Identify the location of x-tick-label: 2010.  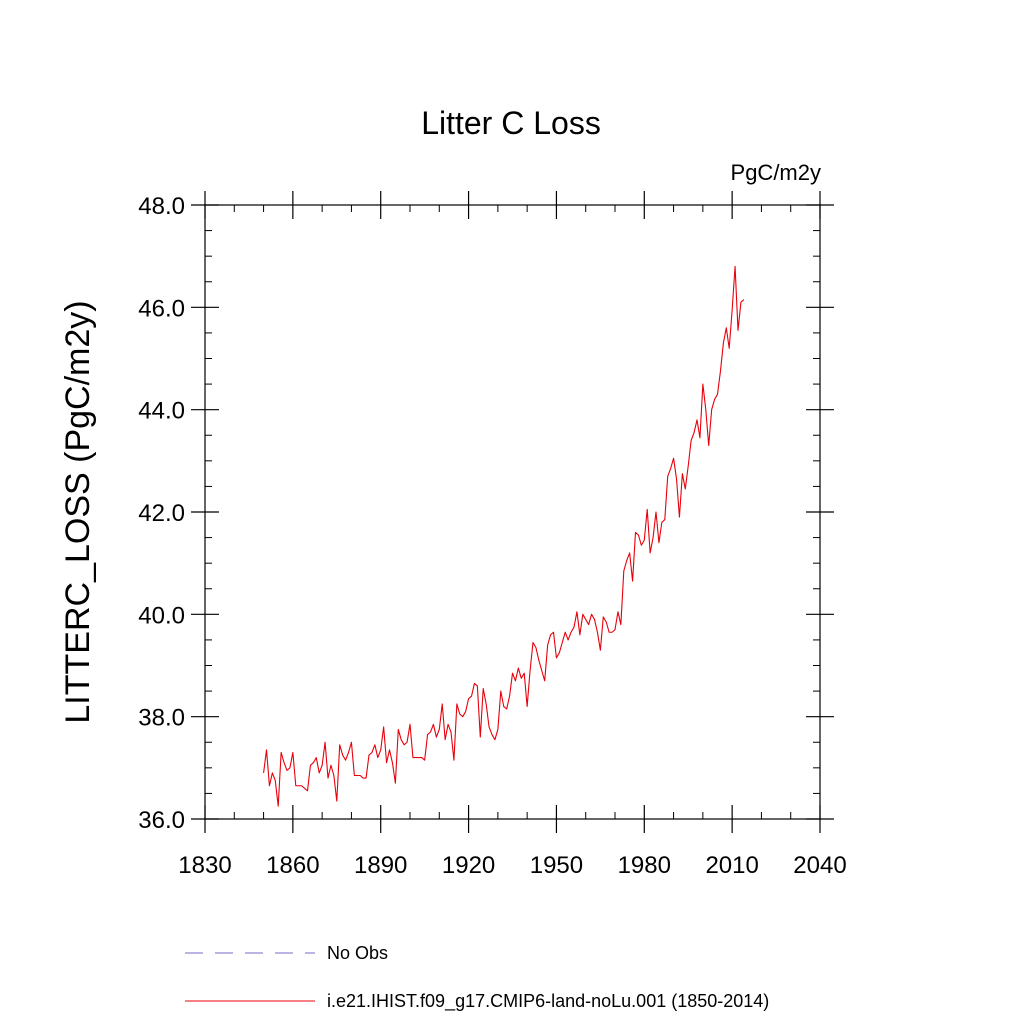
(731, 865).